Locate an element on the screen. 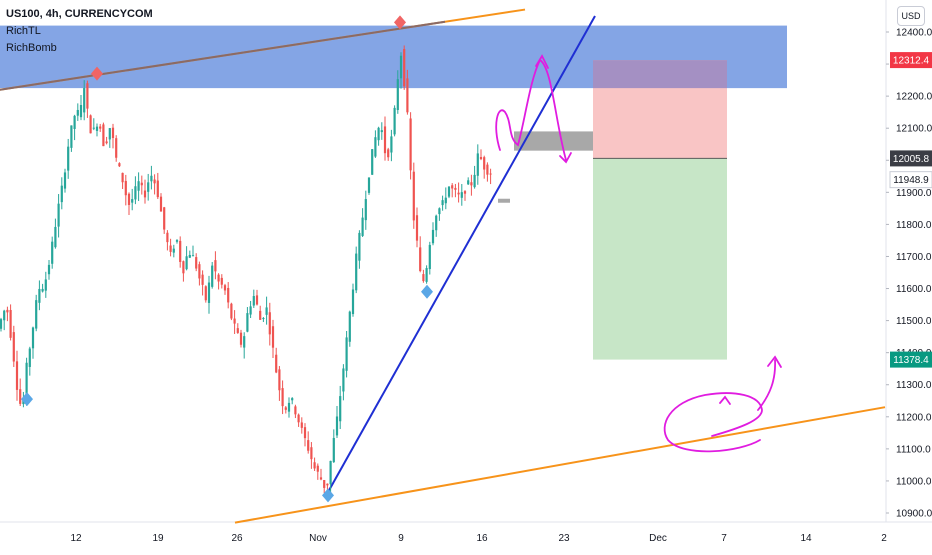  badge-target-low-bg is located at coordinates (911, 359).